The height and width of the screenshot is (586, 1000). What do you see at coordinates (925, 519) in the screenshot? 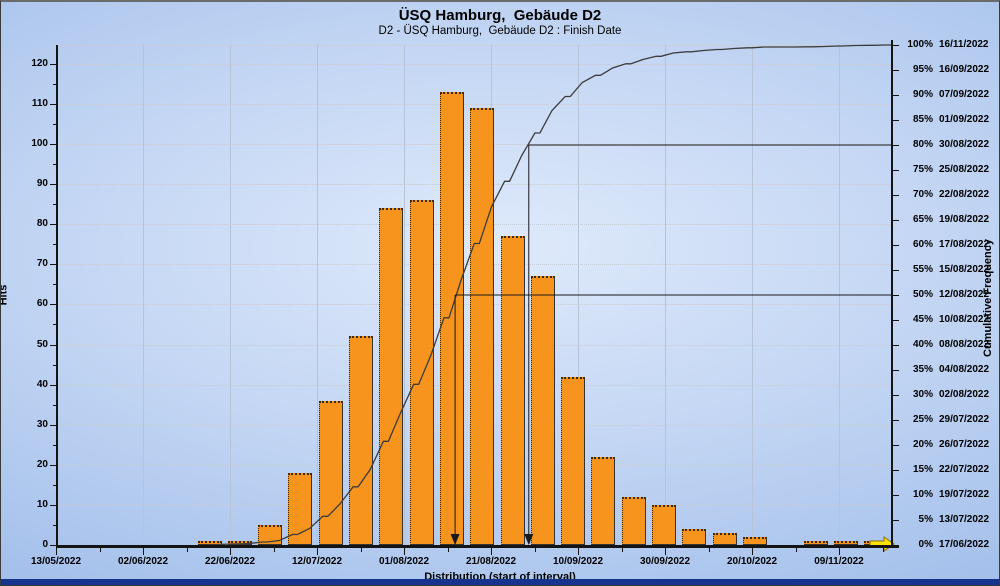
I see `cumulative-pct-label: 5%` at bounding box center [925, 519].